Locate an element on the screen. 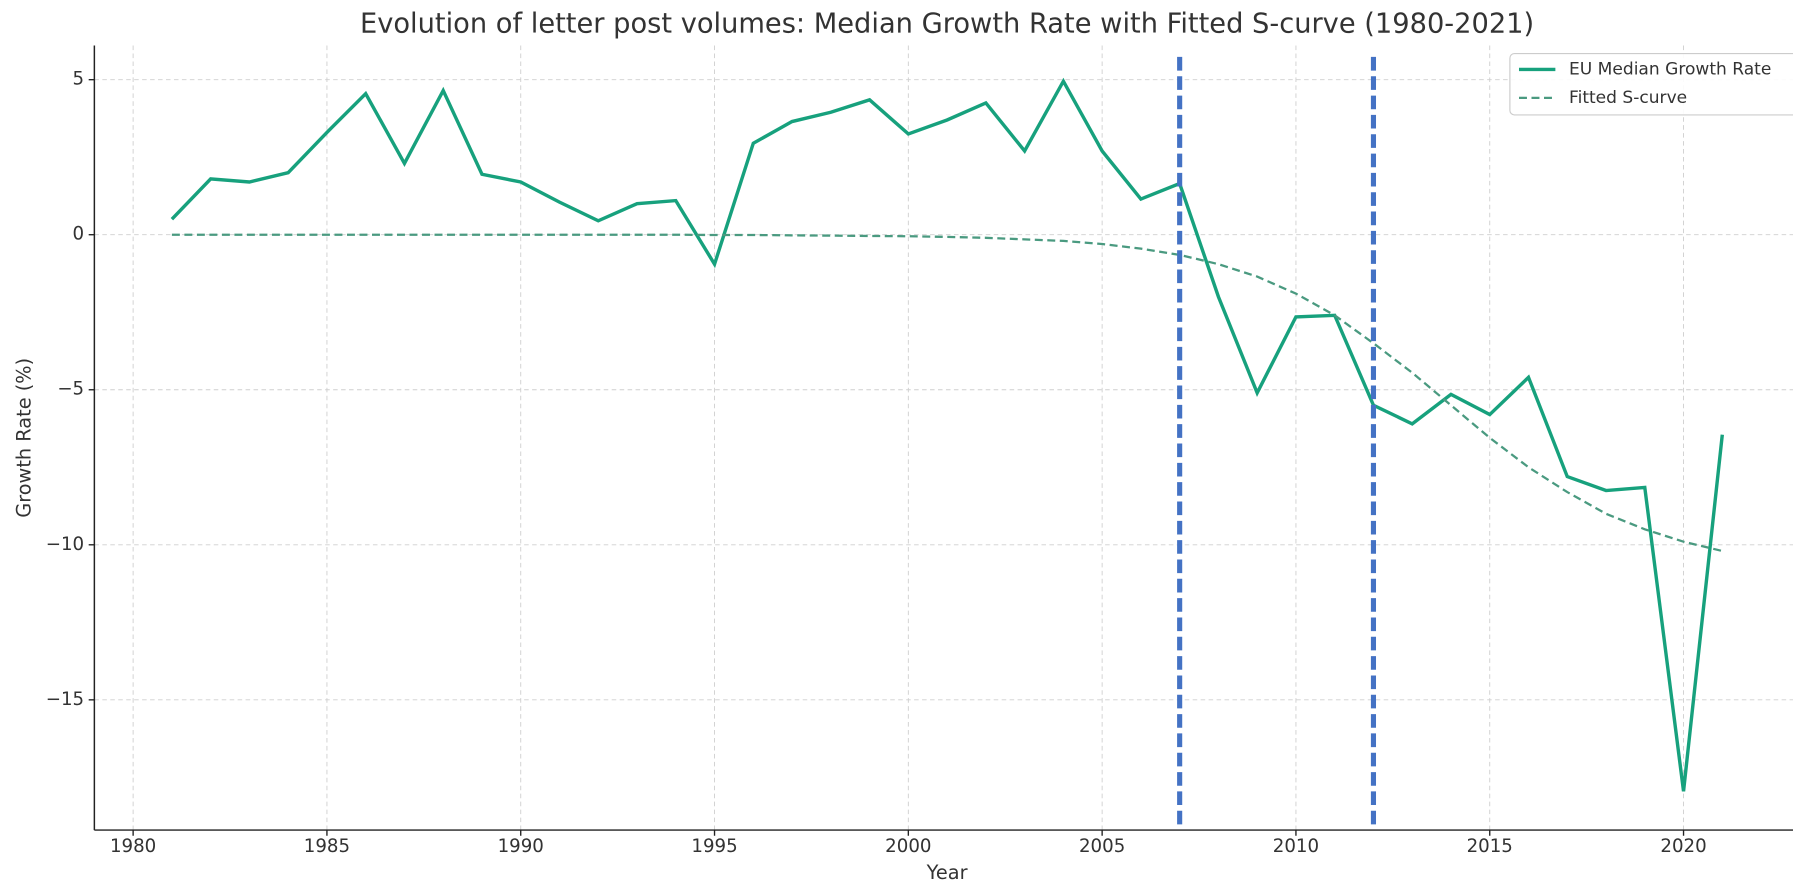 The height and width of the screenshot is (887, 1793). x-tick-label: 2015 is located at coordinates (1490, 846).